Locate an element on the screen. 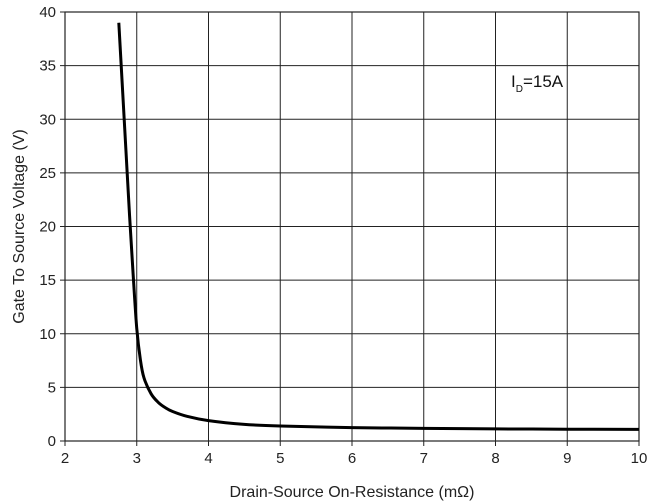 The height and width of the screenshot is (502, 649). y-tick-label: 10 is located at coordinates (47, 334).